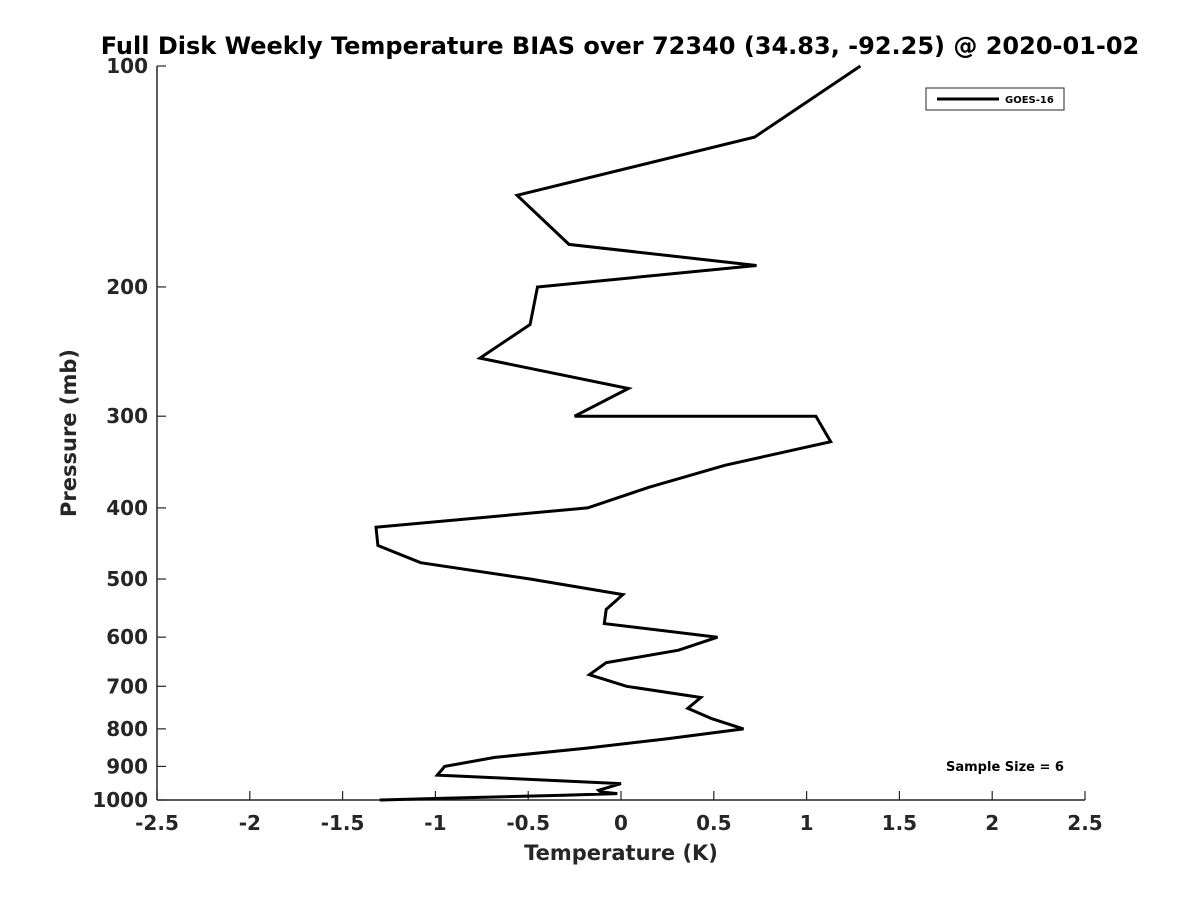  Describe the element at coordinates (127, 416) in the screenshot. I see `y-tick-label: 300` at that location.